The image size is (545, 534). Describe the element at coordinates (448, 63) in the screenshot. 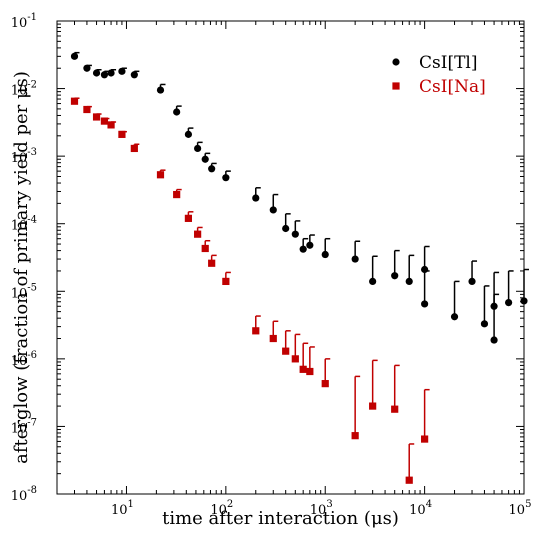

I see `legend-label: CsI[Tl]` at that location.